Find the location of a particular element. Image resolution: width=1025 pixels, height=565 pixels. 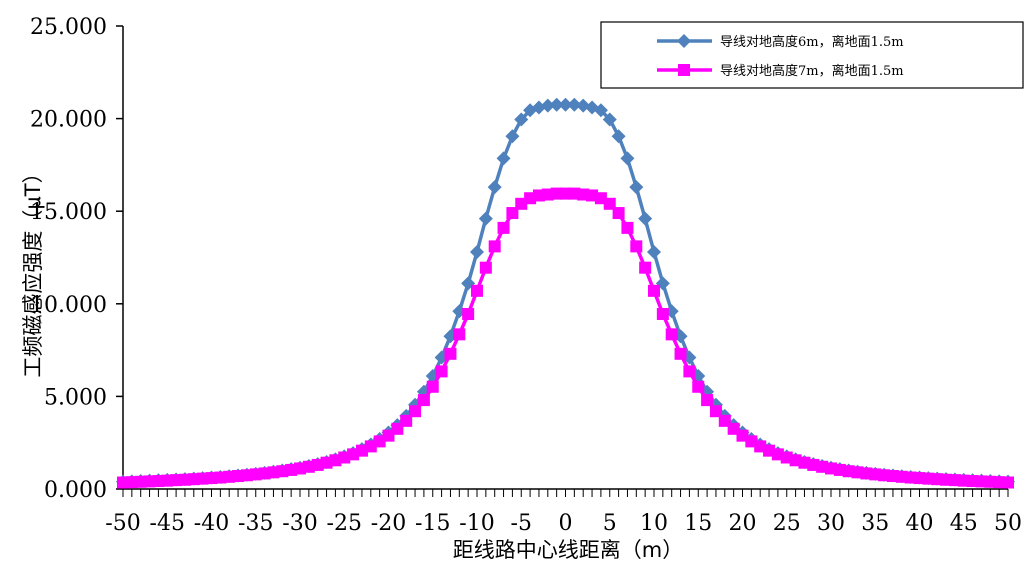

x-tick-label: 0 is located at coordinates (566, 523).